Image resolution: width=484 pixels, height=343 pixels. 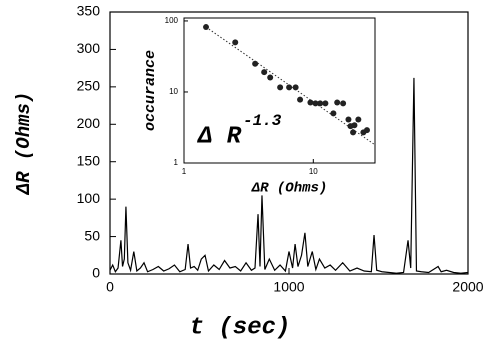 I want to click on annotation-exponent: -1.3, so click(x=262, y=121).